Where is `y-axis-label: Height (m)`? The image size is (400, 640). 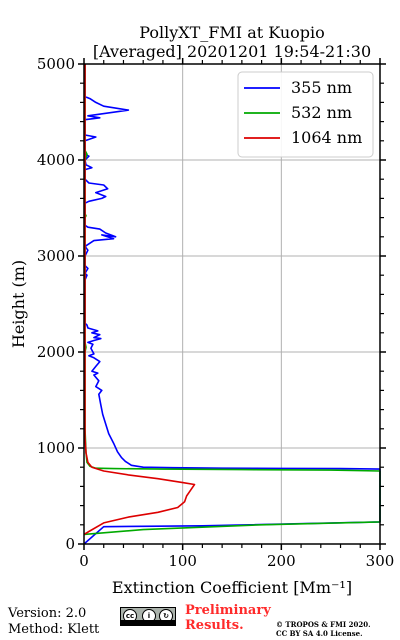
y-axis-label: Height (m) is located at coordinates (18, 304).